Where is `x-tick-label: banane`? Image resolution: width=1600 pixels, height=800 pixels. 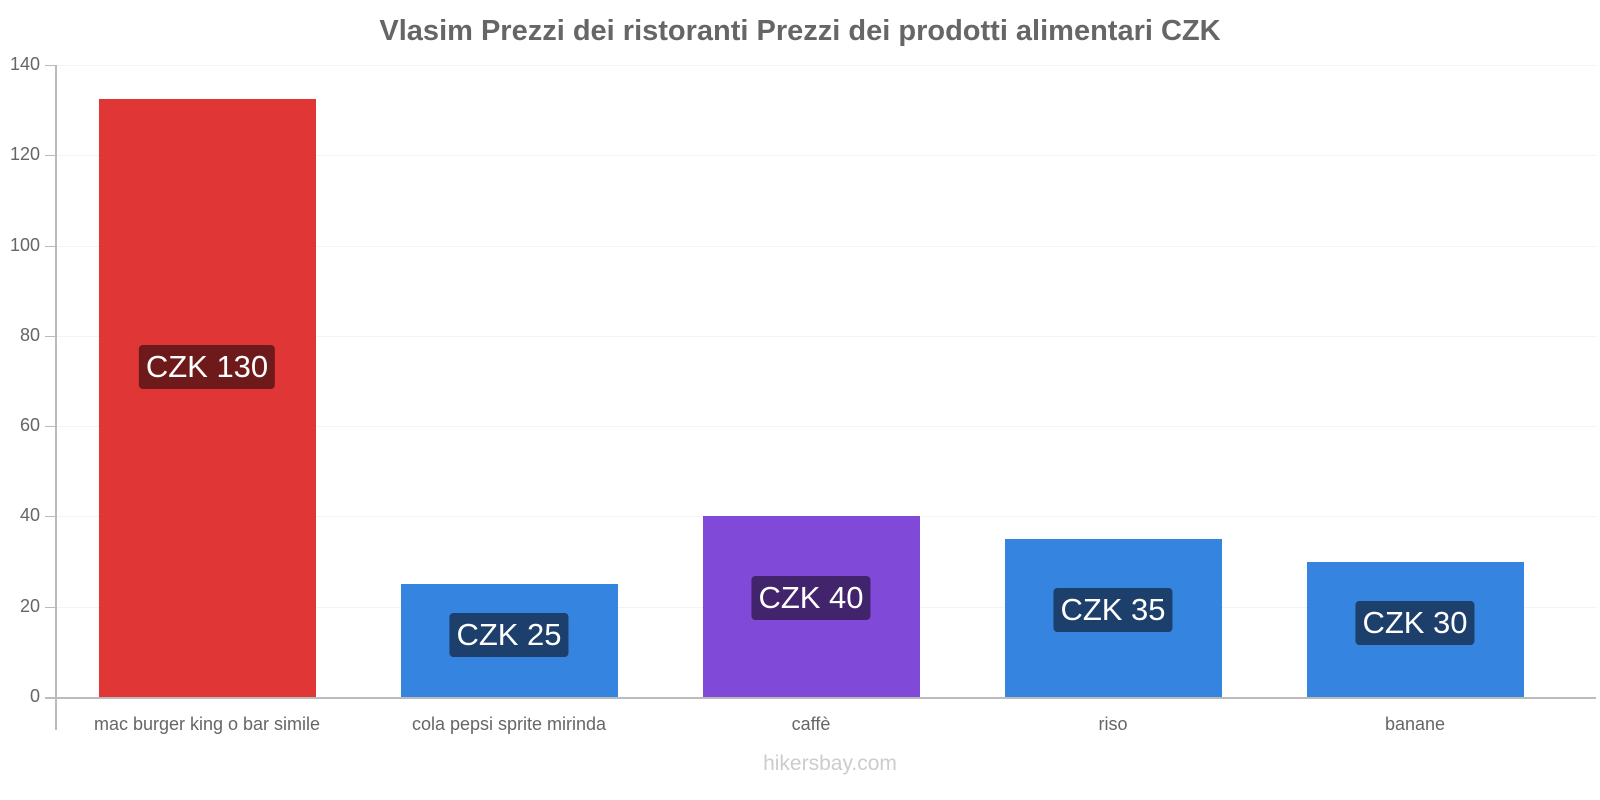
x-tick-label: banane is located at coordinates (1415, 724).